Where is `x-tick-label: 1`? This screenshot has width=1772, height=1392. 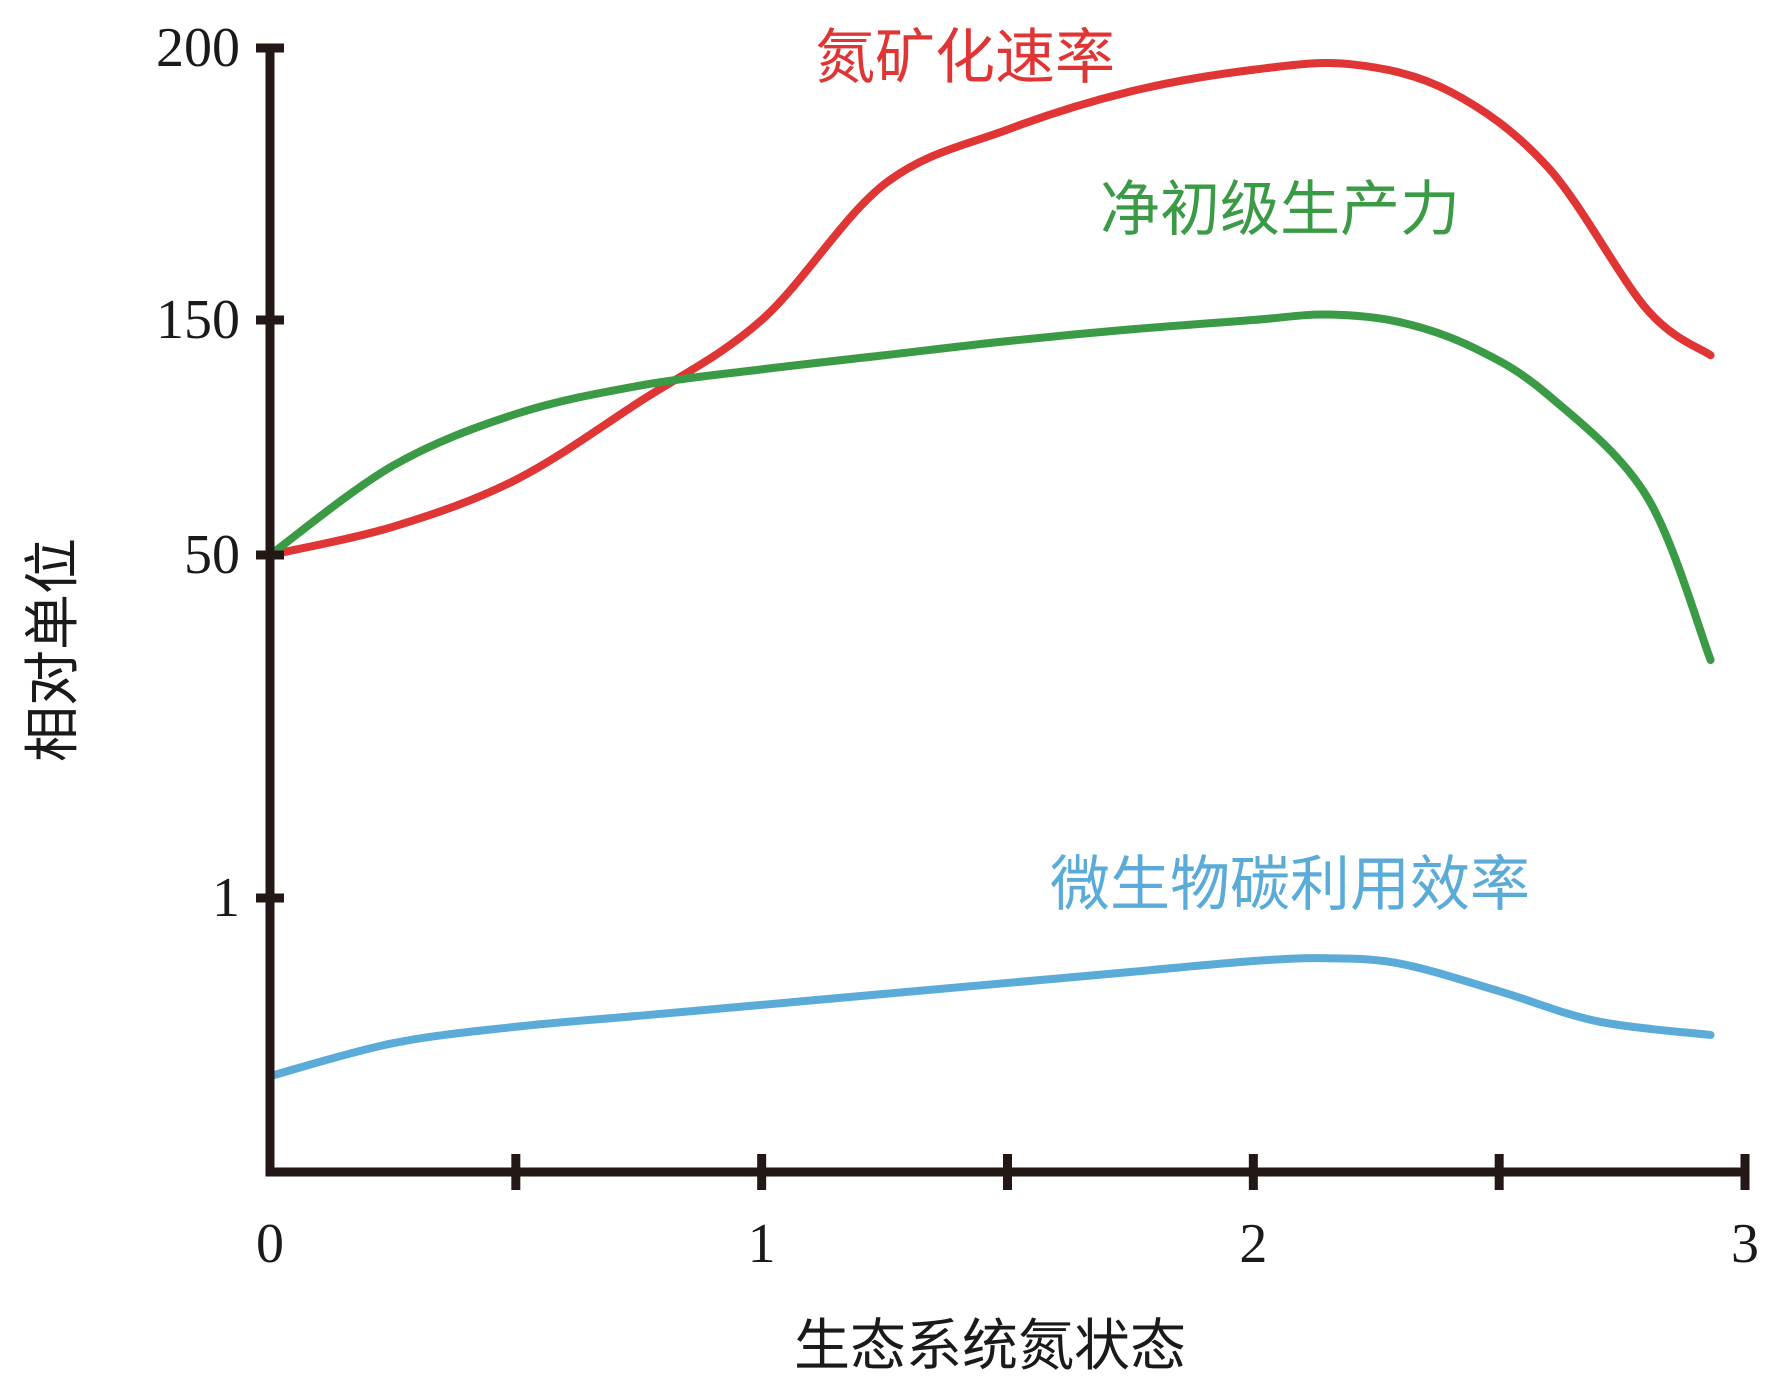 x-tick-label: 1 is located at coordinates (762, 1244).